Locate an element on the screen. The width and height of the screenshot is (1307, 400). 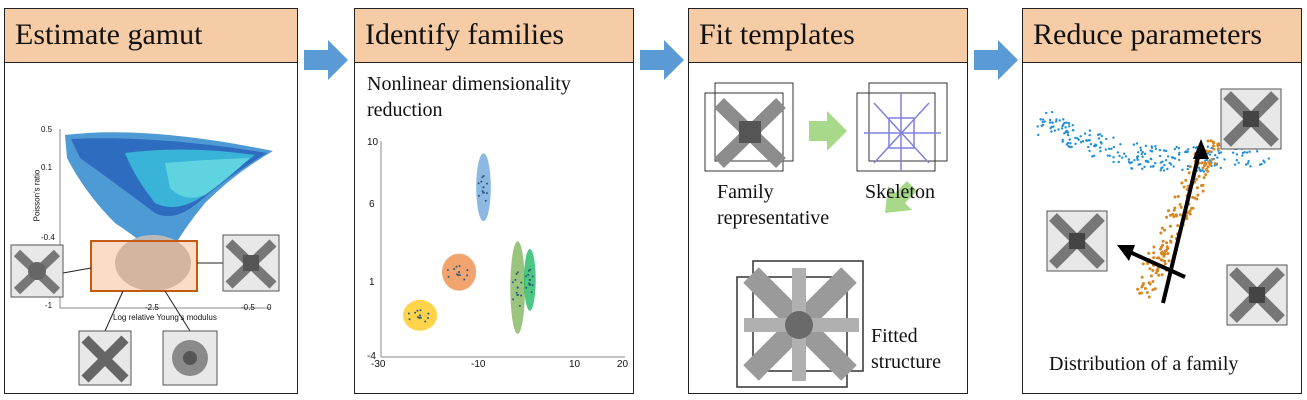
family-label: Family is located at coordinates (745, 192).